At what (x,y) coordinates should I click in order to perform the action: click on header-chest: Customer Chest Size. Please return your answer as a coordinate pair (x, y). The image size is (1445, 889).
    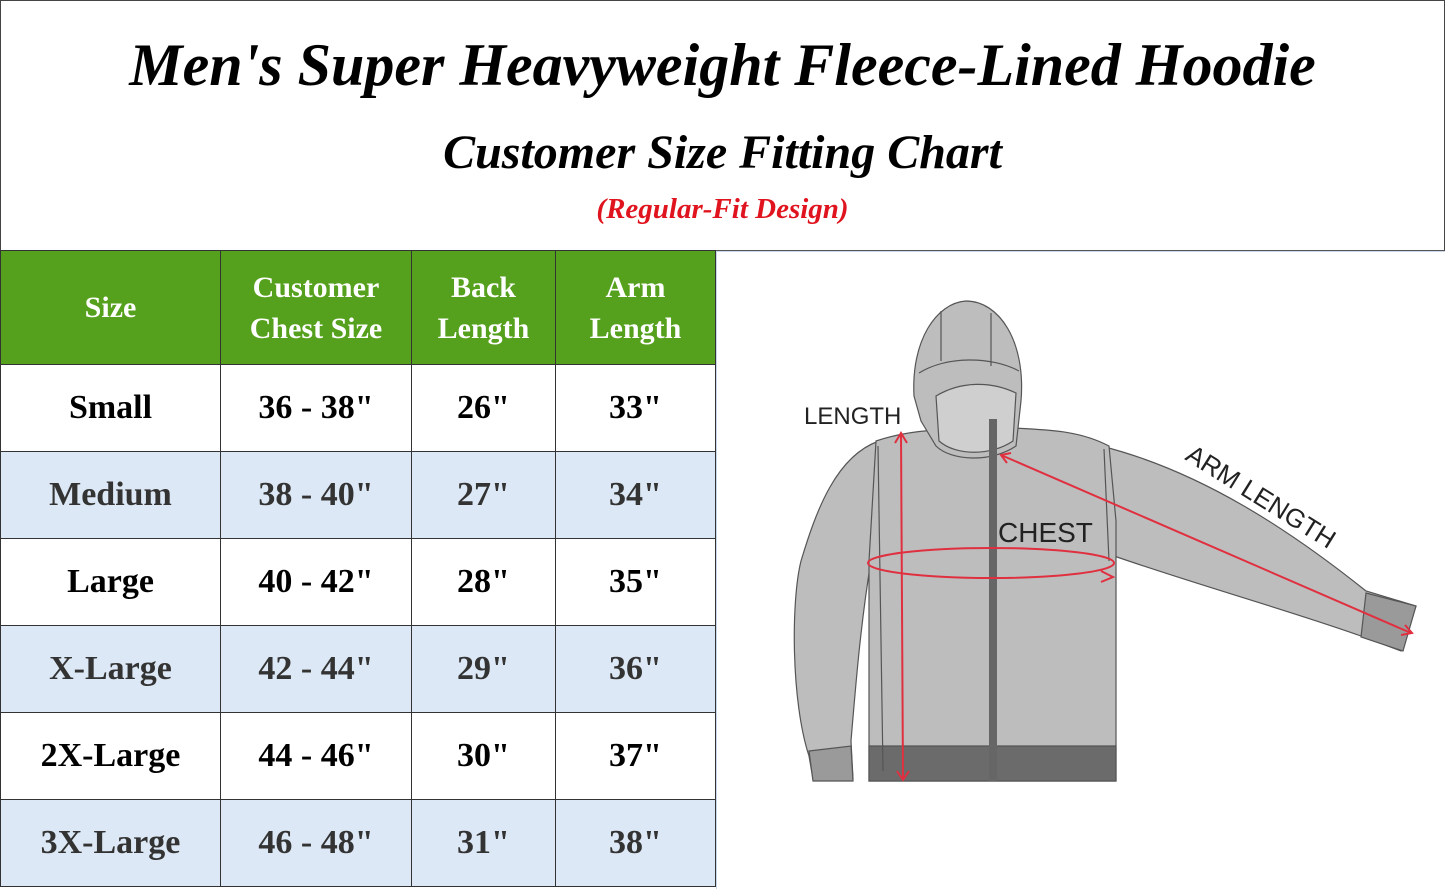
    Looking at the image, I should click on (316, 307).